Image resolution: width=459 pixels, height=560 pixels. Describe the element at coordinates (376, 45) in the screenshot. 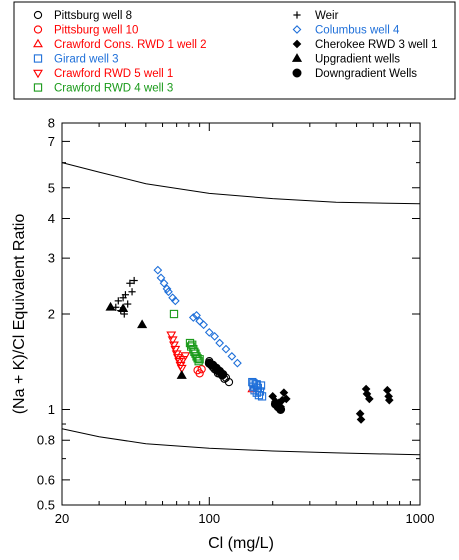

I see `legend-label: Cherokee RWD 3 well 1` at that location.